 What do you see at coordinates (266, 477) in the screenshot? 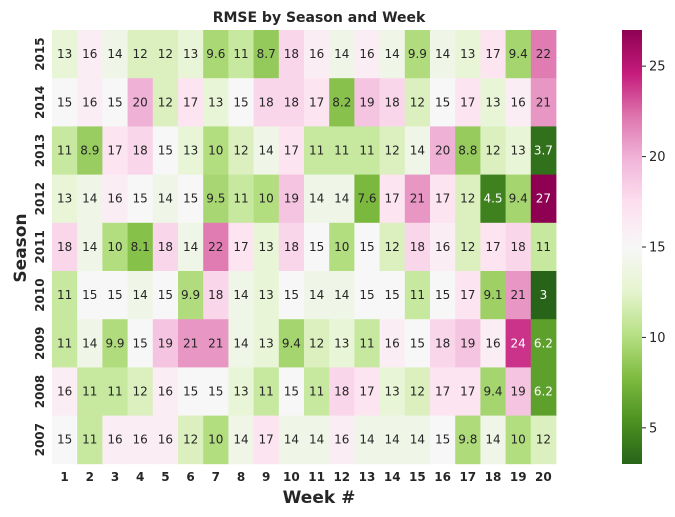
I see `x-tick-label: 9` at bounding box center [266, 477].